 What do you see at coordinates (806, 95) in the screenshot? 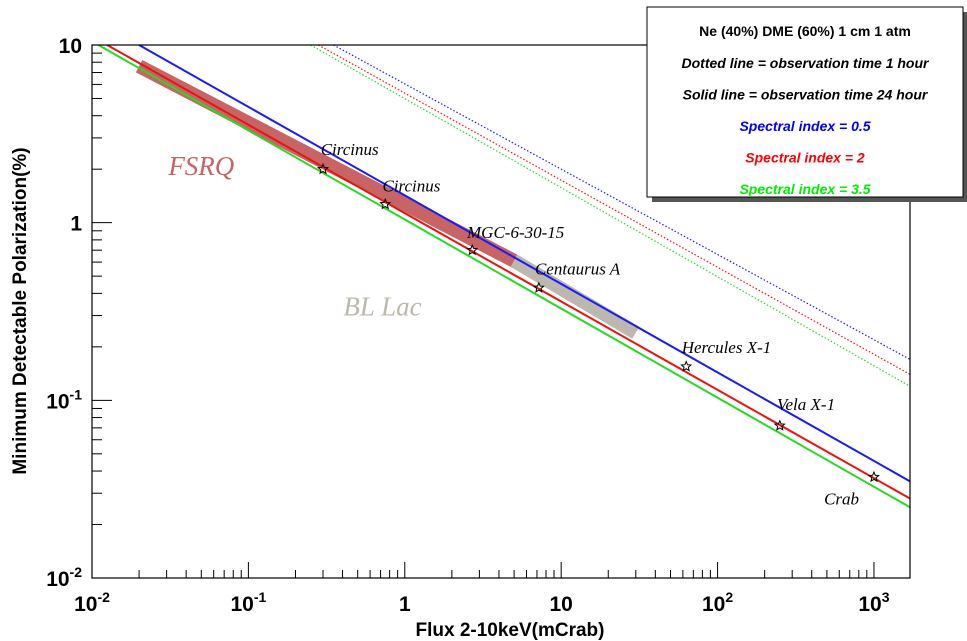
I see `legend-entry: Solid line = observation time 24 hour` at bounding box center [806, 95].